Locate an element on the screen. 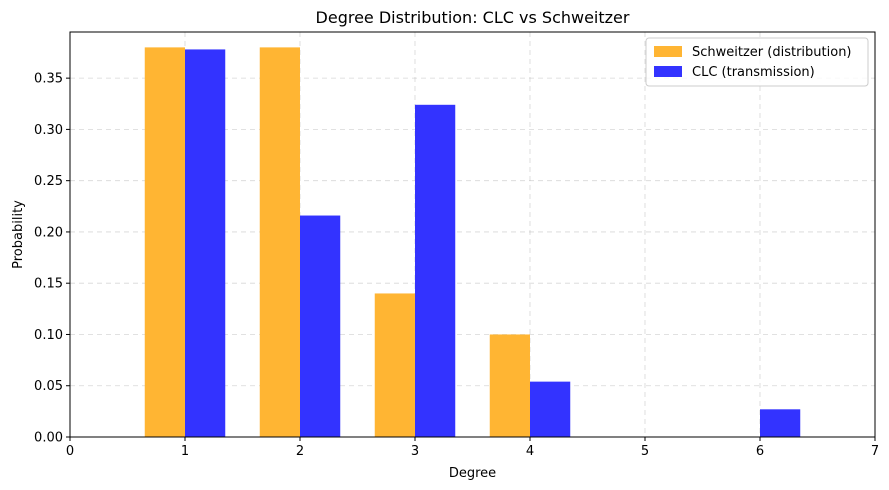 The image size is (889, 490). y-tick-label: 0.15 is located at coordinates (48, 284).